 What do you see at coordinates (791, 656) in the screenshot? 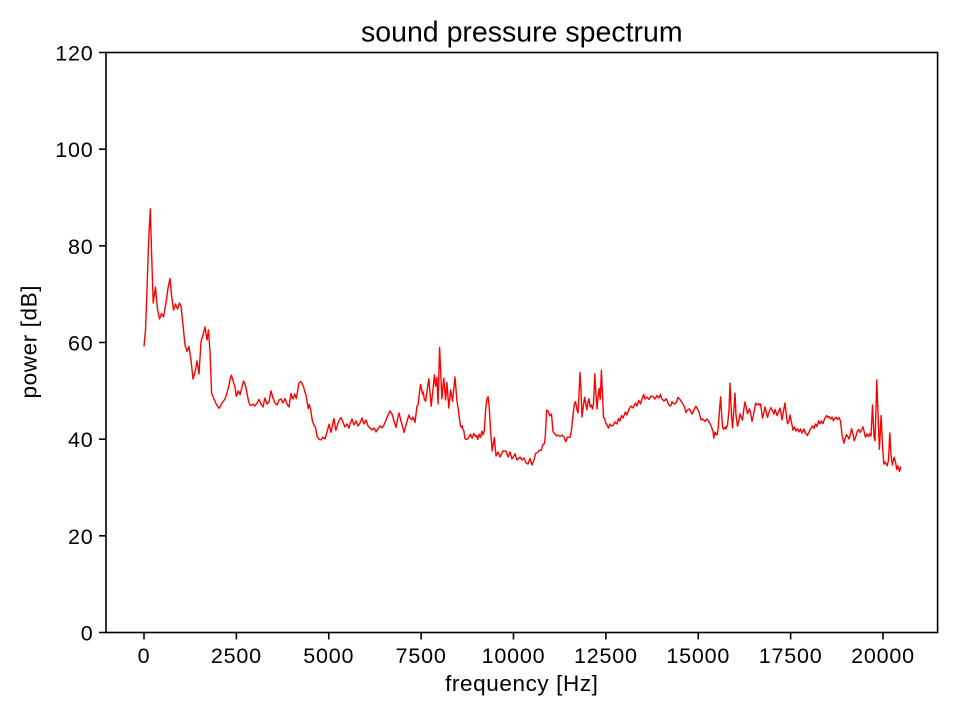
I see `svg-text: 17500` at bounding box center [791, 656].